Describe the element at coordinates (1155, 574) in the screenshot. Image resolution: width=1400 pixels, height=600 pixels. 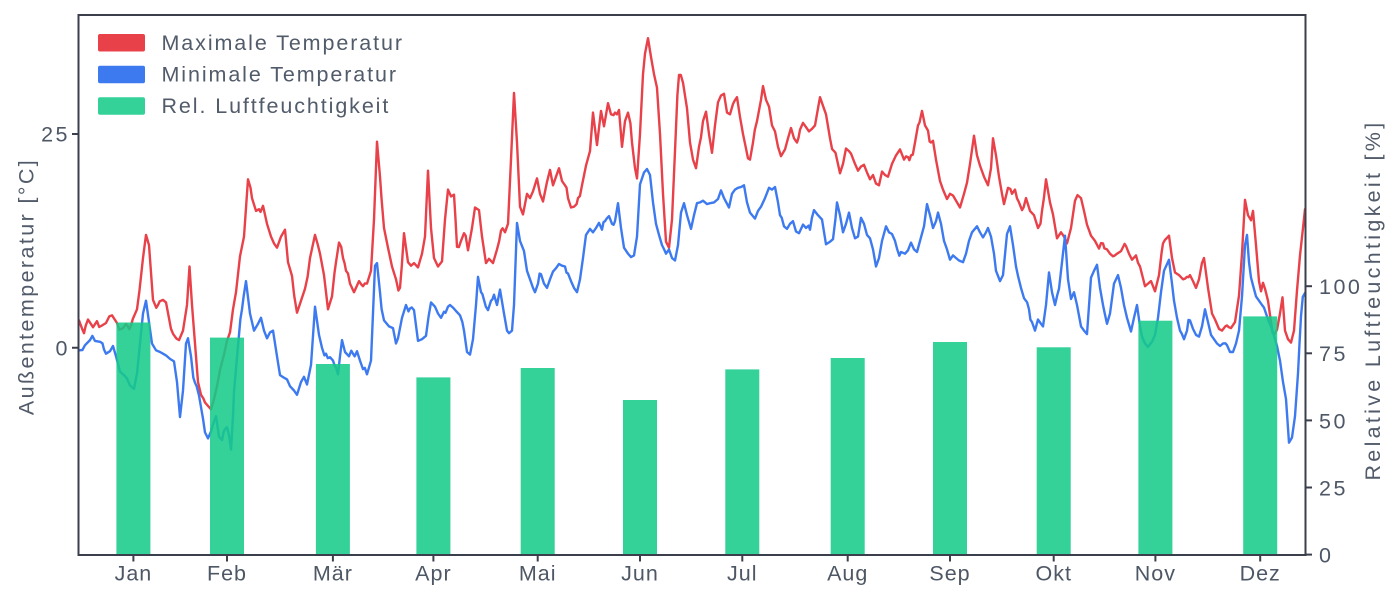
I see `svg-text: Nov` at that location.